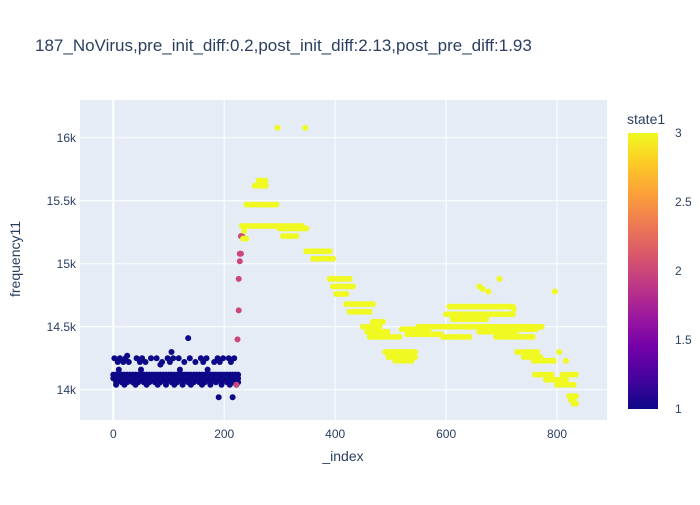 Image resolution: width=700 pixels, height=505 pixels. What do you see at coordinates (62, 327) in the screenshot?
I see `y-tick-label: 14.5k` at bounding box center [62, 327].